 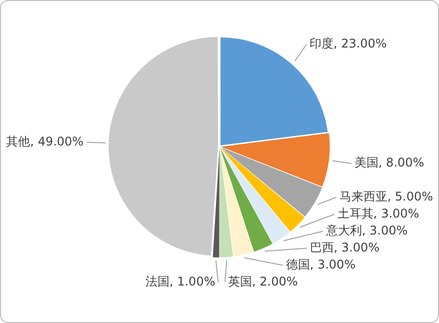 What do you see at coordinates (386, 196) in the screenshot?
I see `slice-label: 马来西亚, 5.00%` at bounding box center [386, 196].